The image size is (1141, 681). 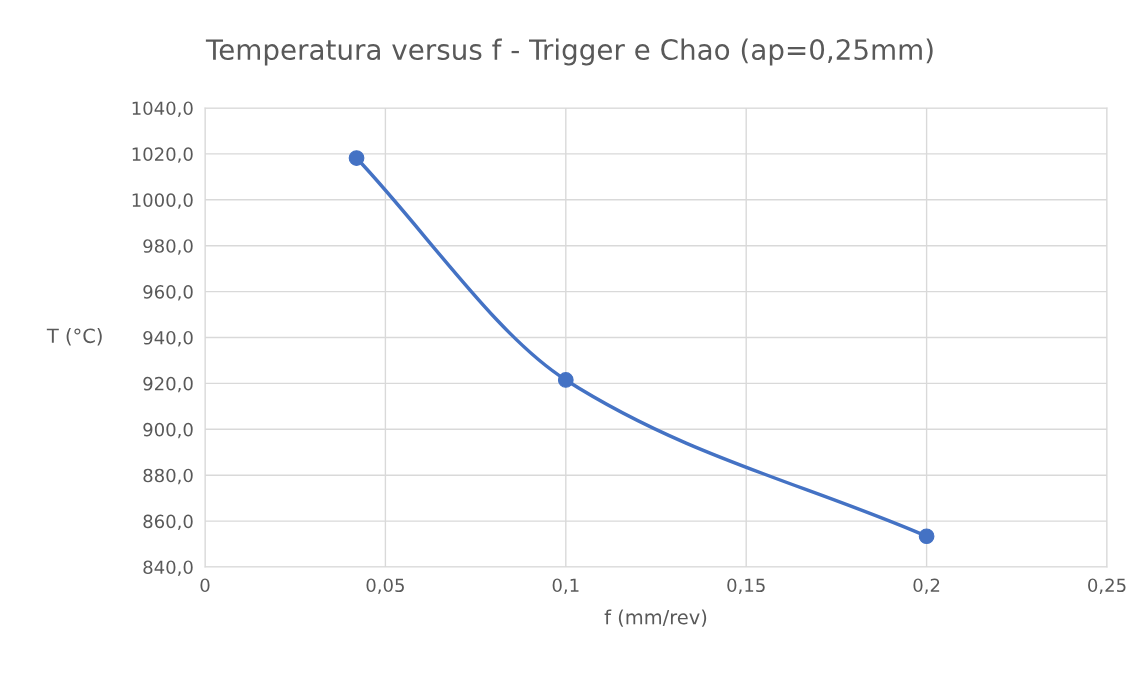 What do you see at coordinates (168, 522) in the screenshot?
I see `y-tick-label: 860,0` at bounding box center [168, 522].